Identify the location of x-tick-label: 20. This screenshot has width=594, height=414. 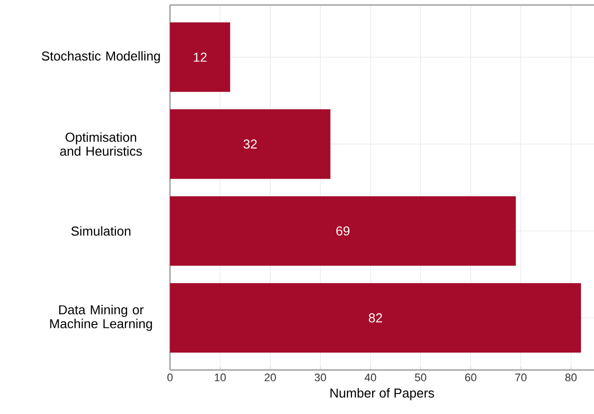
(270, 378).